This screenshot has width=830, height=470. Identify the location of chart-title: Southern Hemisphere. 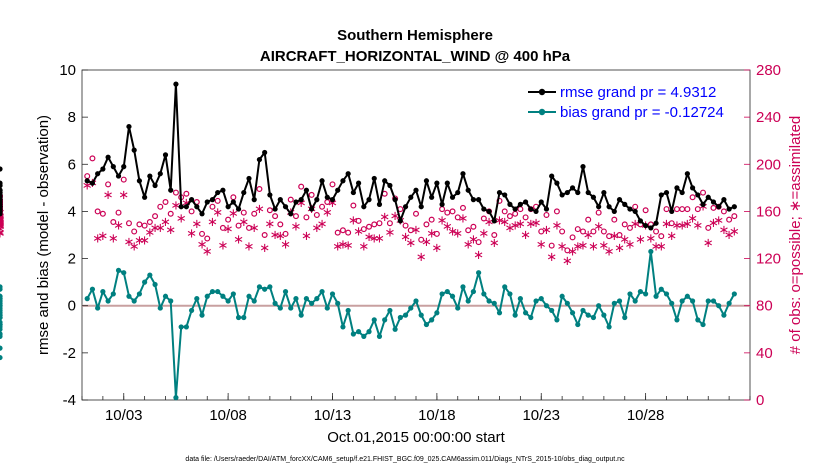
(415, 35).